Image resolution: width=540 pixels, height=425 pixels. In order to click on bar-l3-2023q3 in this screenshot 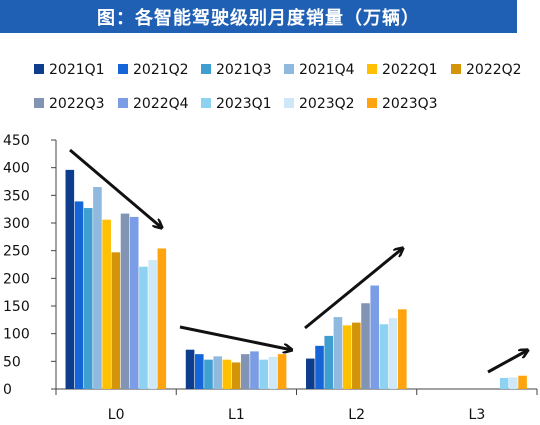, I will do `click(522, 382)`.